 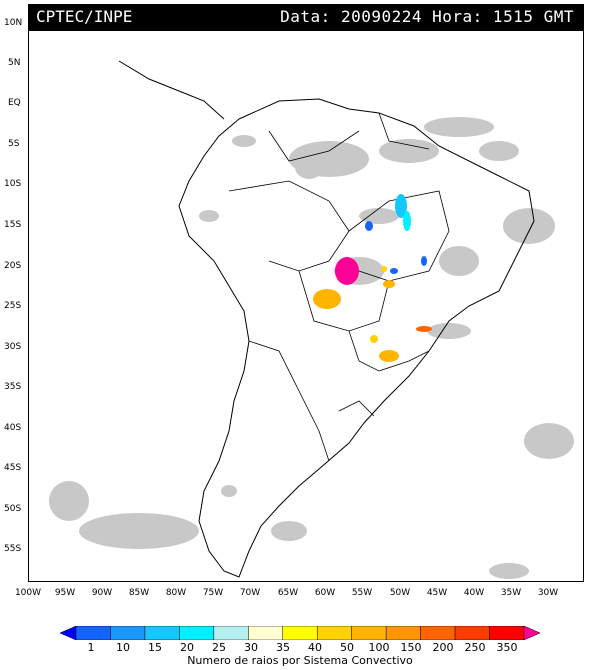 What do you see at coordinates (250, 593) in the screenshot?
I see `lon-label: 70W` at bounding box center [250, 593].